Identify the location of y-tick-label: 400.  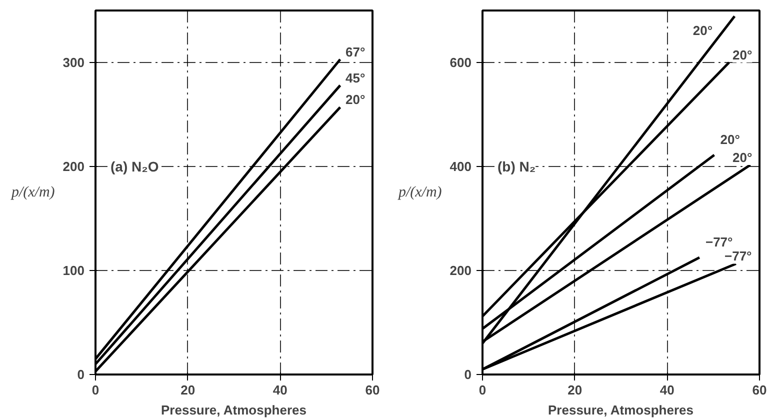
(461, 166).